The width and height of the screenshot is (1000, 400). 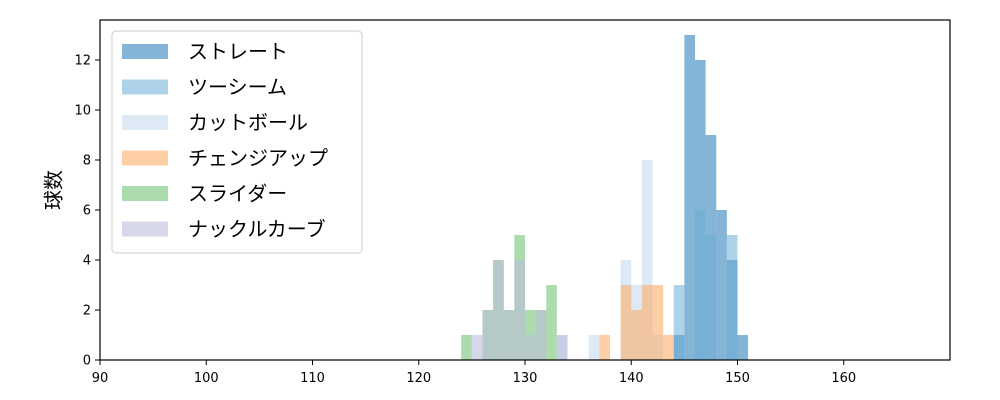 What do you see at coordinates (631, 378) in the screenshot?
I see `x-tick-label-5: 140` at bounding box center [631, 378].